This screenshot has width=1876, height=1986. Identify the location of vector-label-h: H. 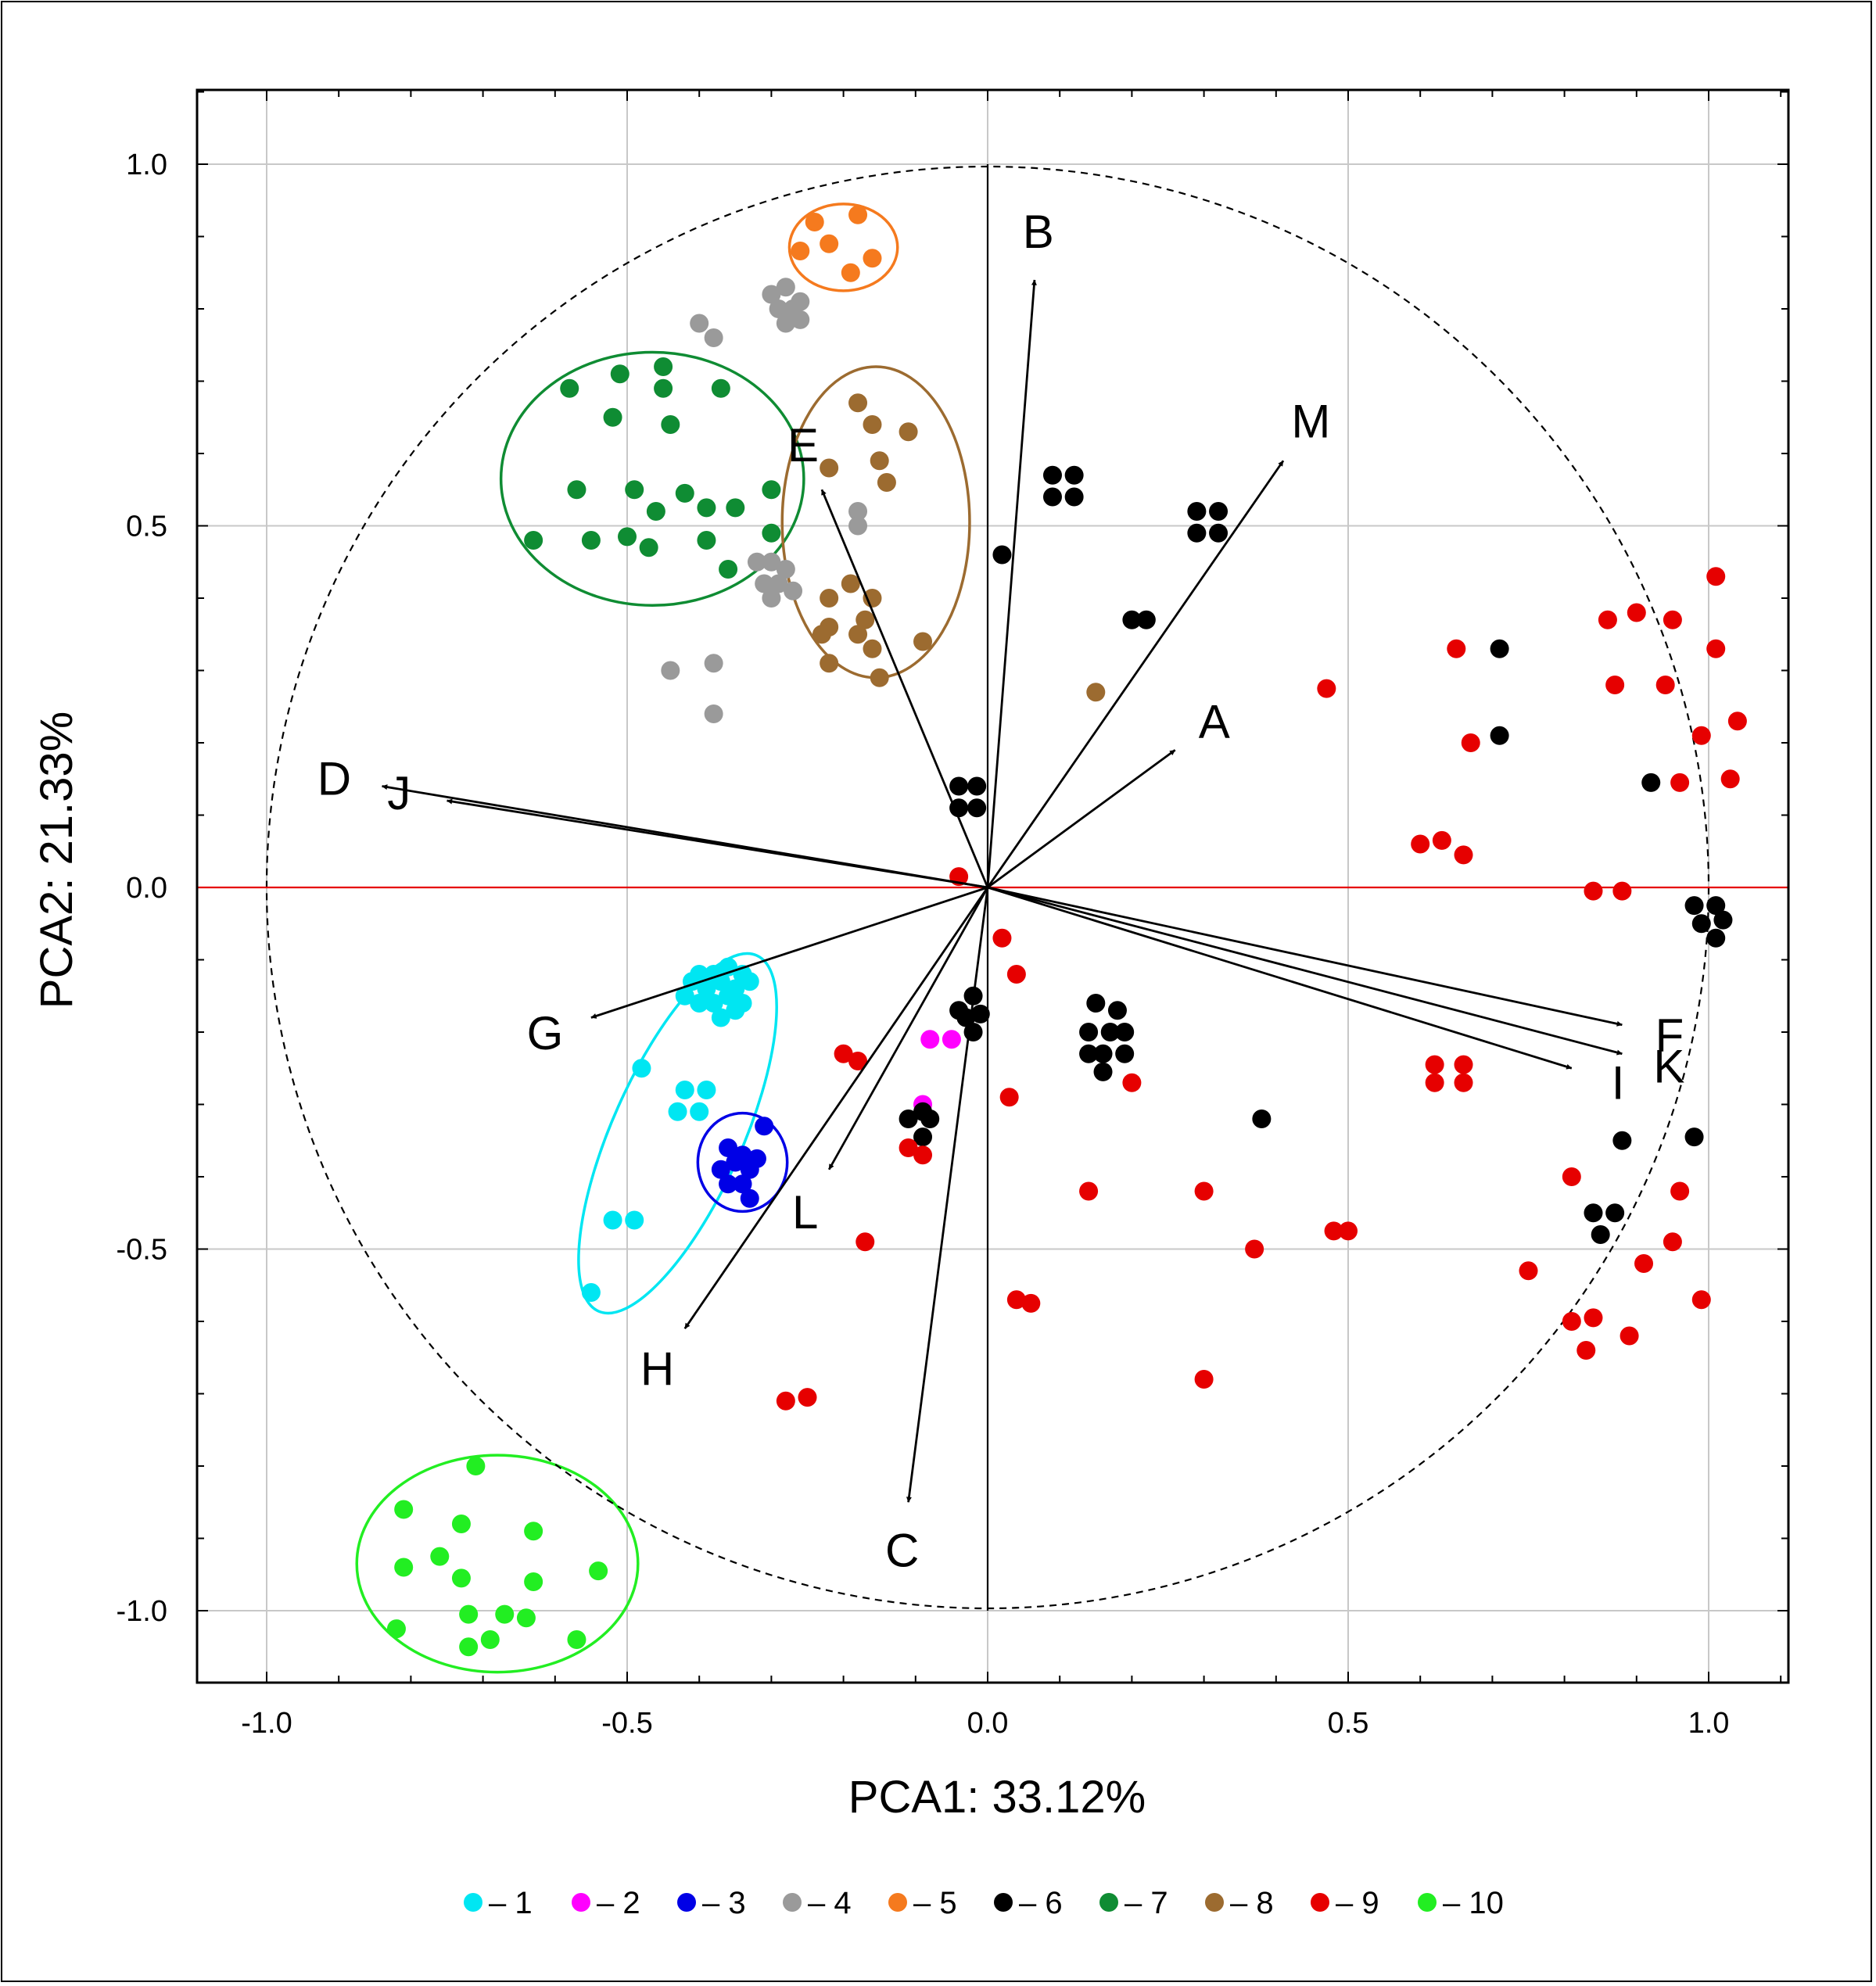
(657, 1369).